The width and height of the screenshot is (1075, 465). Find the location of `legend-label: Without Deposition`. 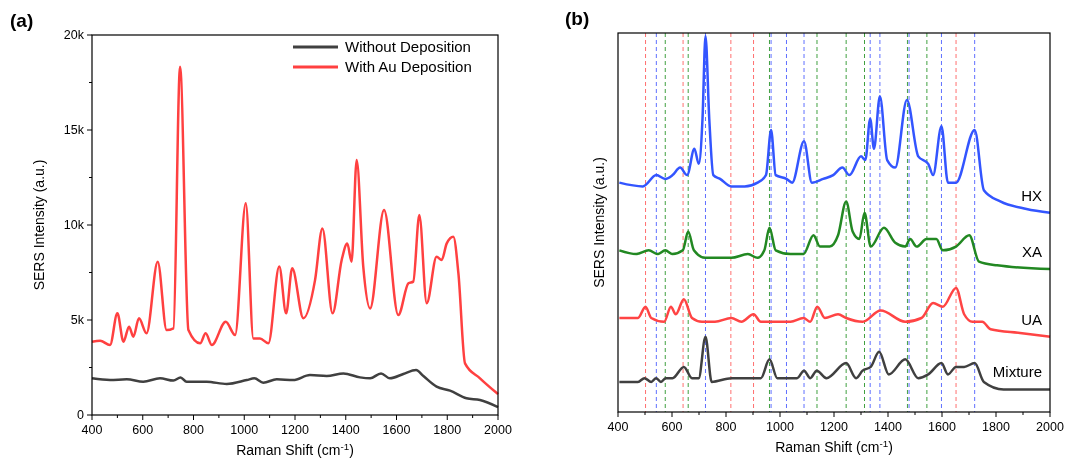

legend-label: Without Deposition is located at coordinates (408, 46).